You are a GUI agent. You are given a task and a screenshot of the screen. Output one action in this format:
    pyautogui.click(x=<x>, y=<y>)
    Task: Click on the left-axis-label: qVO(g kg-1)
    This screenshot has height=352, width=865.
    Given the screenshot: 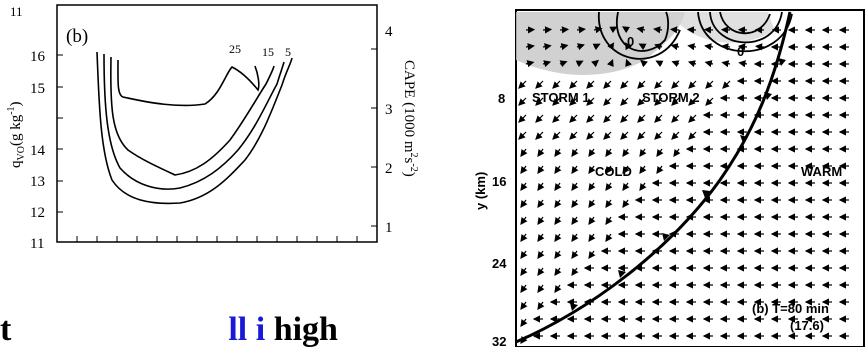 What is the action you would take?
    pyautogui.click(x=16, y=134)
    